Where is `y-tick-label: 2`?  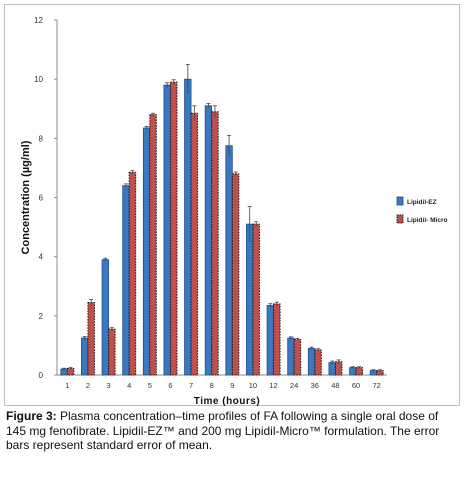 y-tick-label: 2 is located at coordinates (41, 316).